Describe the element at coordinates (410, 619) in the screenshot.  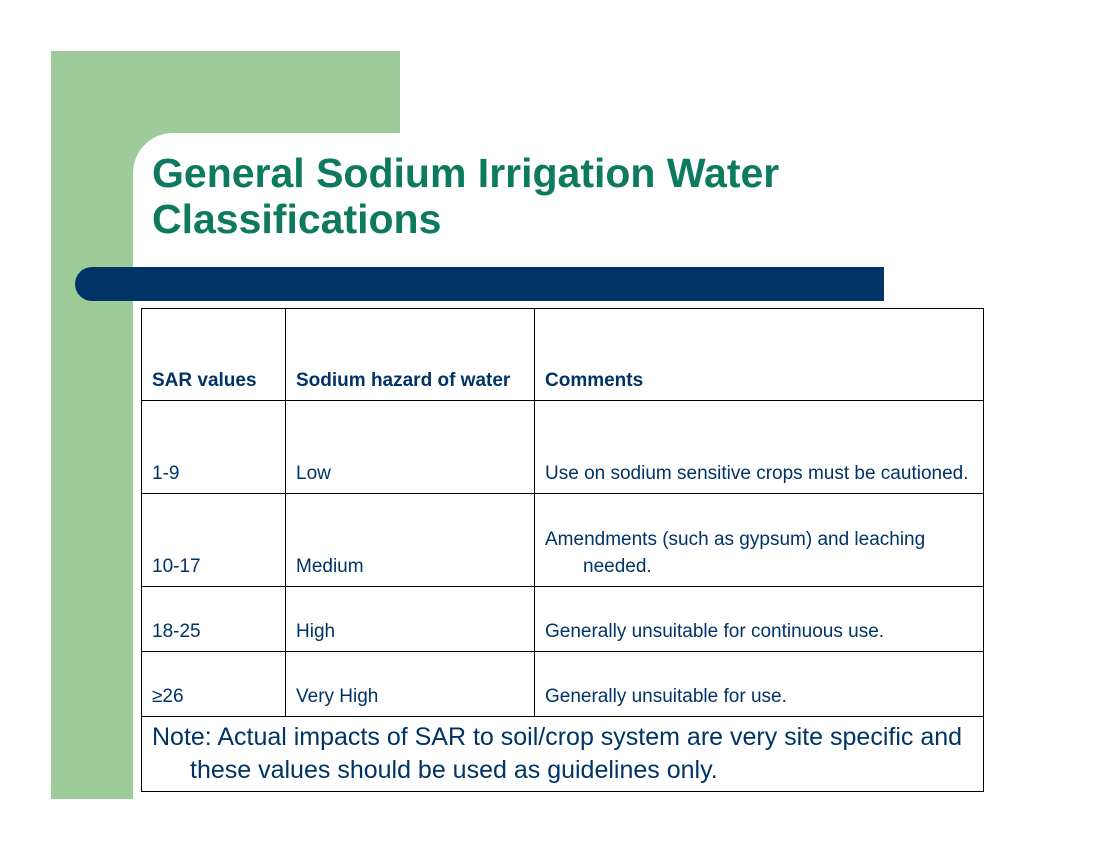
I see `cell-hazard: High` at that location.